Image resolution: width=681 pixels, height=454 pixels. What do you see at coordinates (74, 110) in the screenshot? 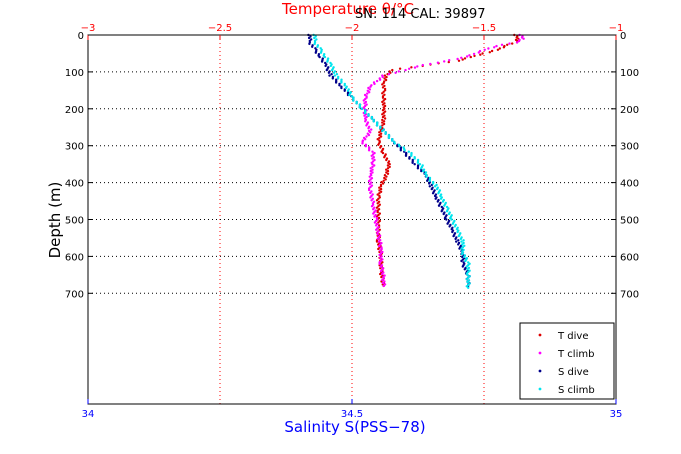
I see `left-tick-label: 200` at bounding box center [74, 110].